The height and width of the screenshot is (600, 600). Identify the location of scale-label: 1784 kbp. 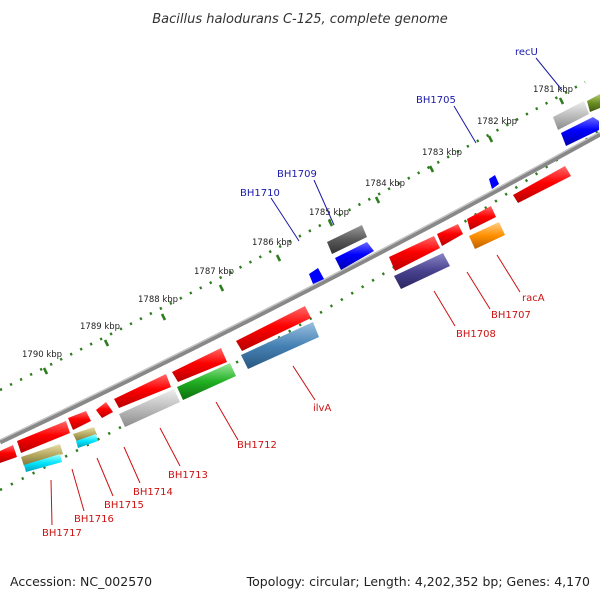
(385, 184).